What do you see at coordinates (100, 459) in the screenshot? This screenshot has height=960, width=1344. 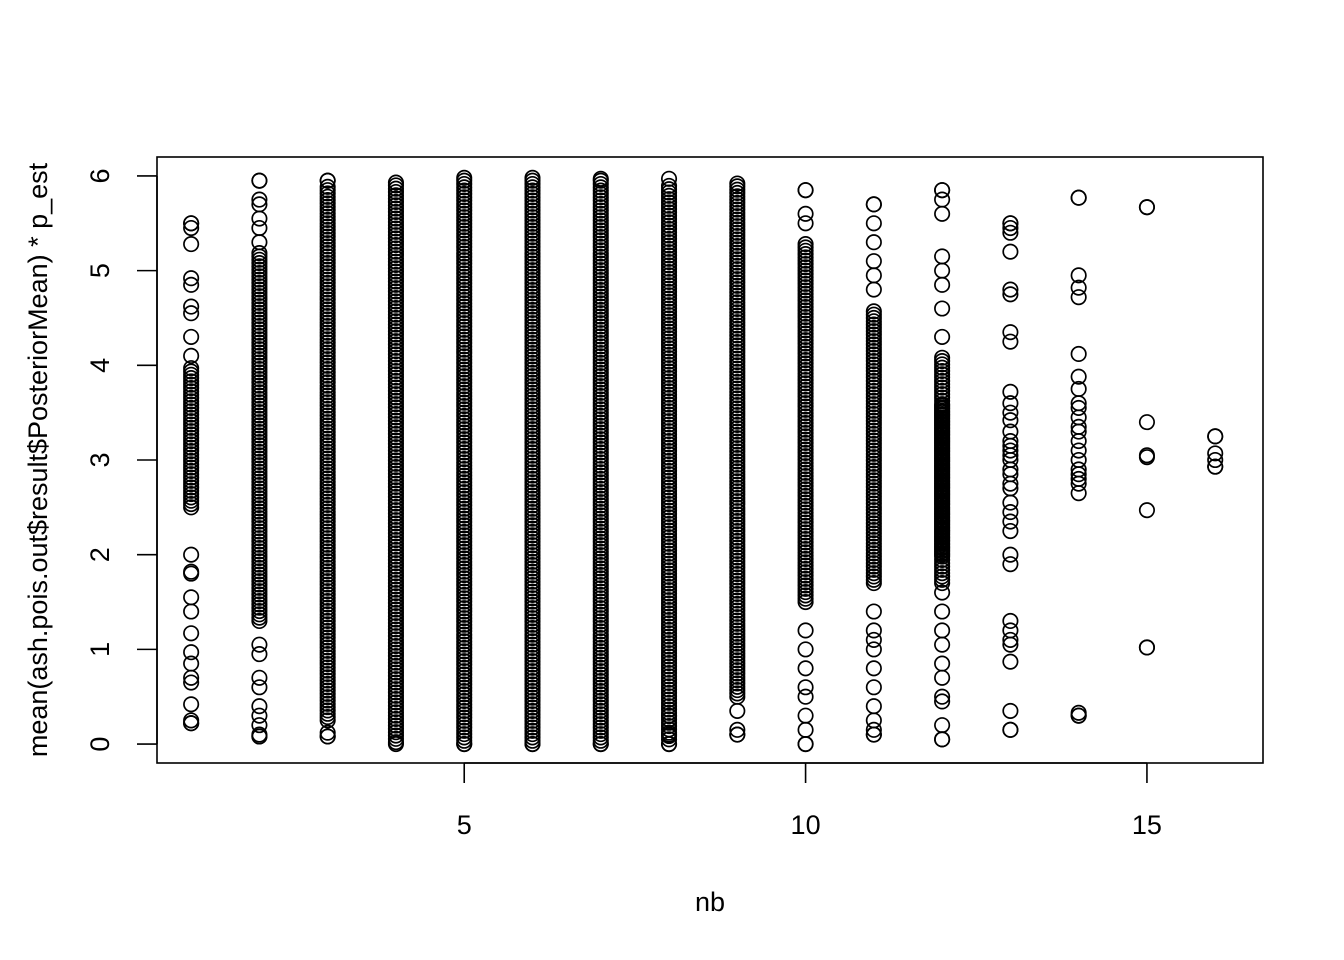 I see `y-tick-label: 3` at bounding box center [100, 459].